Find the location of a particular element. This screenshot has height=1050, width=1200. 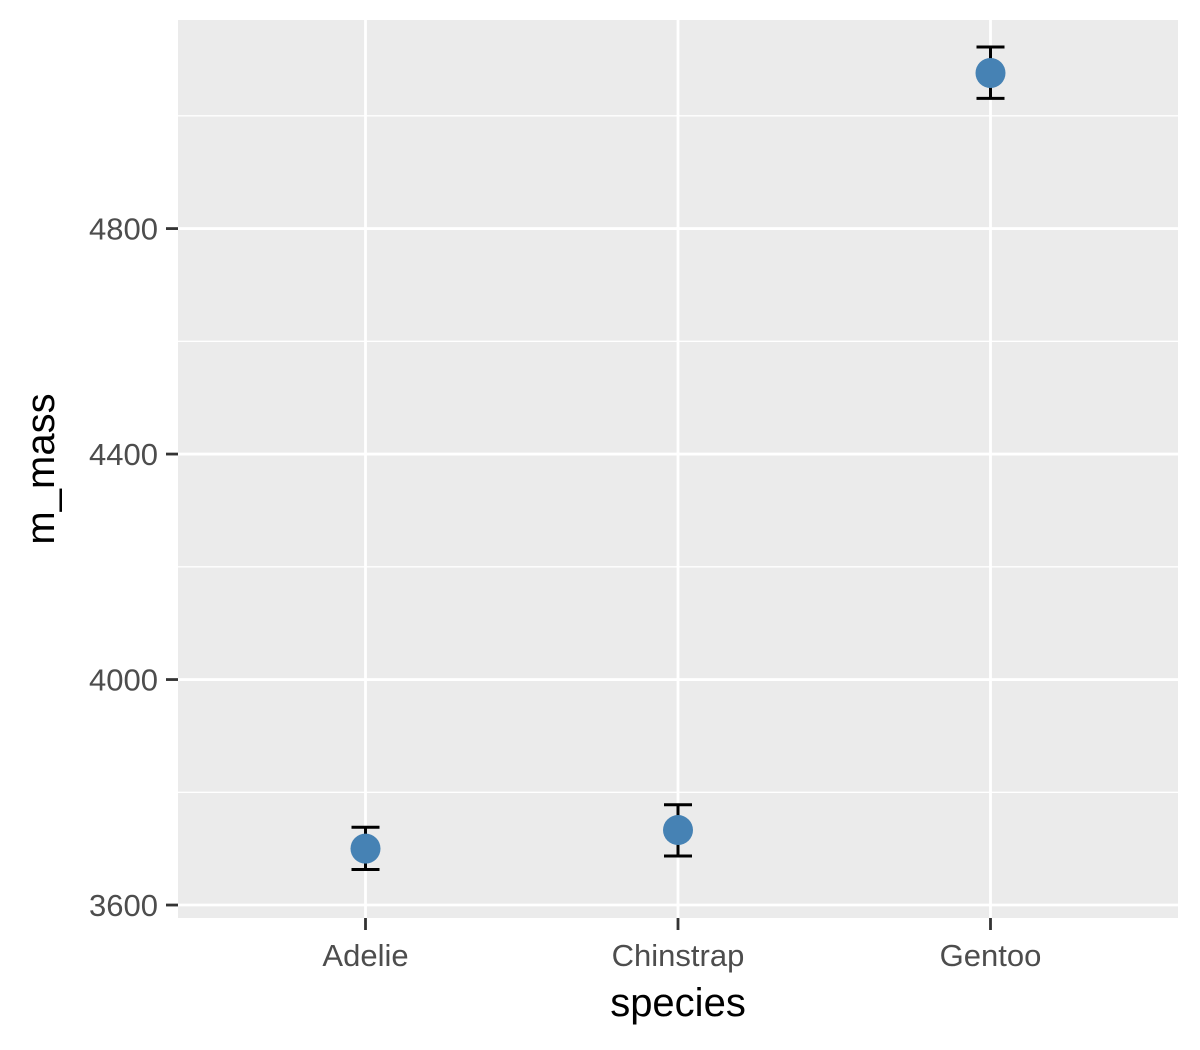

x-tick-label: Gentoo is located at coordinates (991, 955).